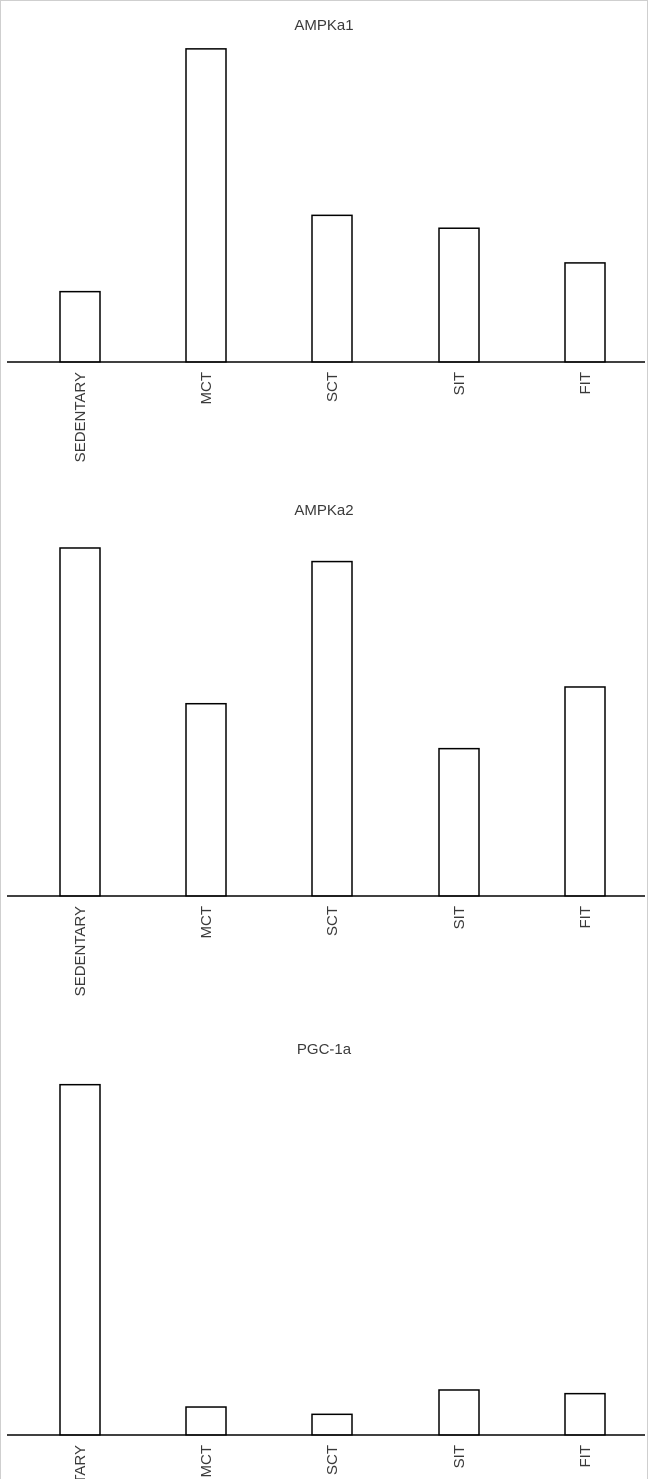 The height and width of the screenshot is (1479, 648). Describe the element at coordinates (323, 25) in the screenshot. I see `chart-title: AMPKa1` at that location.